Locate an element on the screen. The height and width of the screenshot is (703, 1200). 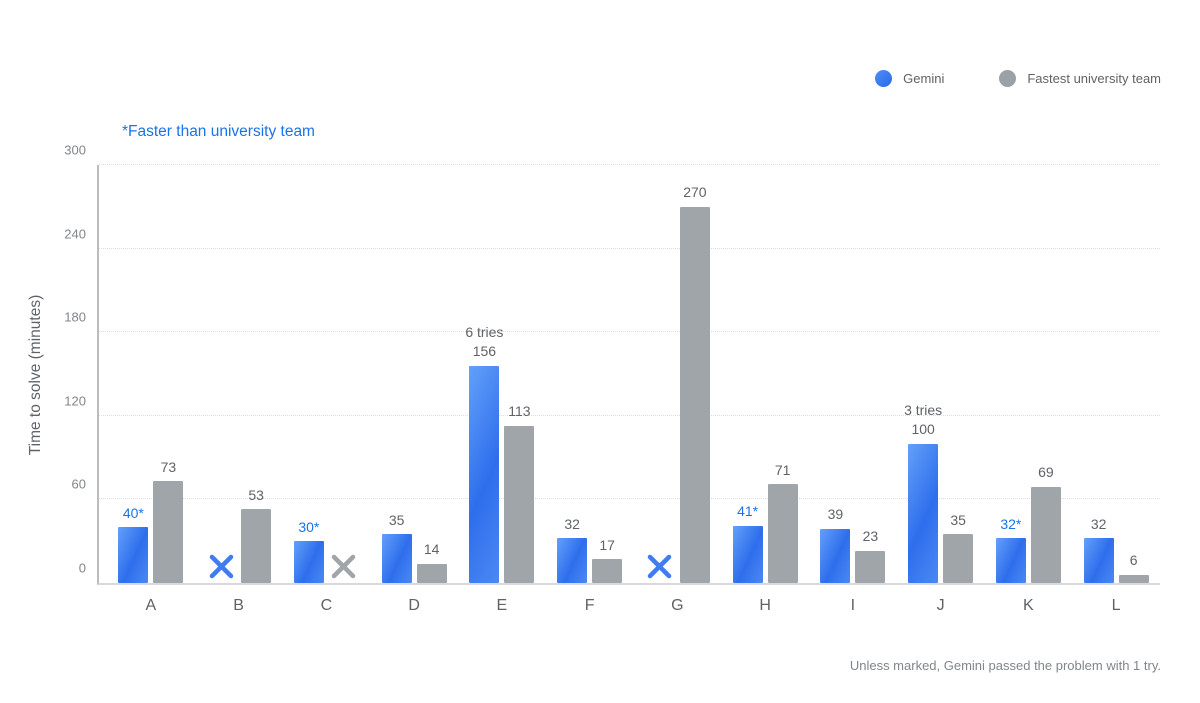
bar-group-H: 41* 71 is located at coordinates (765, 374).